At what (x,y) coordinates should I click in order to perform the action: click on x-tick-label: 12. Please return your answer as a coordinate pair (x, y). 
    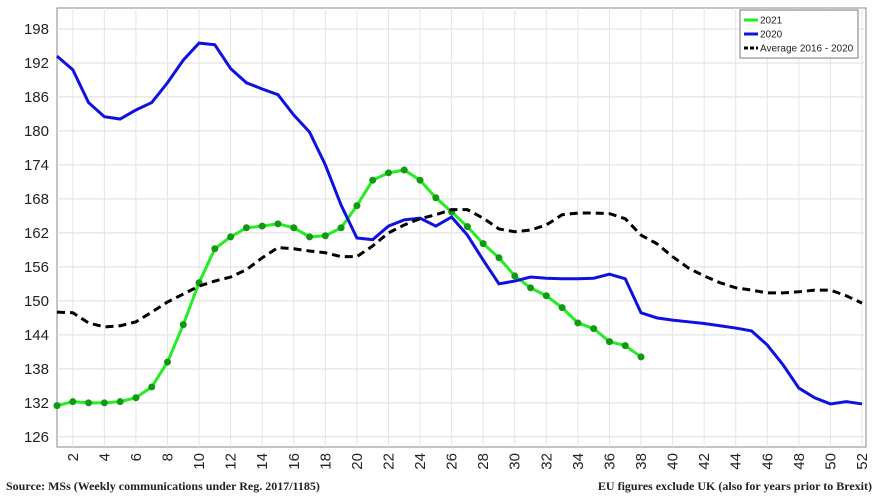
    Looking at the image, I should click on (231, 461).